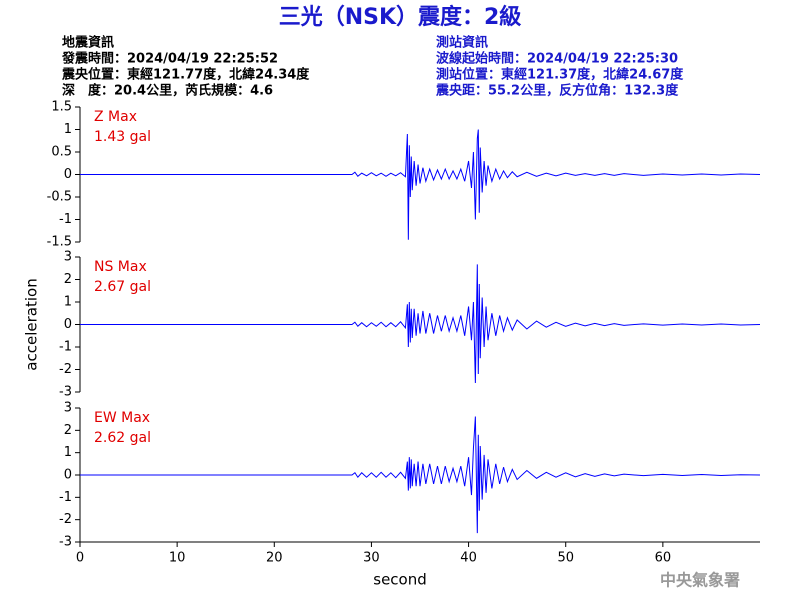 The height and width of the screenshot is (600, 800). What do you see at coordinates (274, 558) in the screenshot?
I see `x-tick-label: 20` at bounding box center [274, 558].